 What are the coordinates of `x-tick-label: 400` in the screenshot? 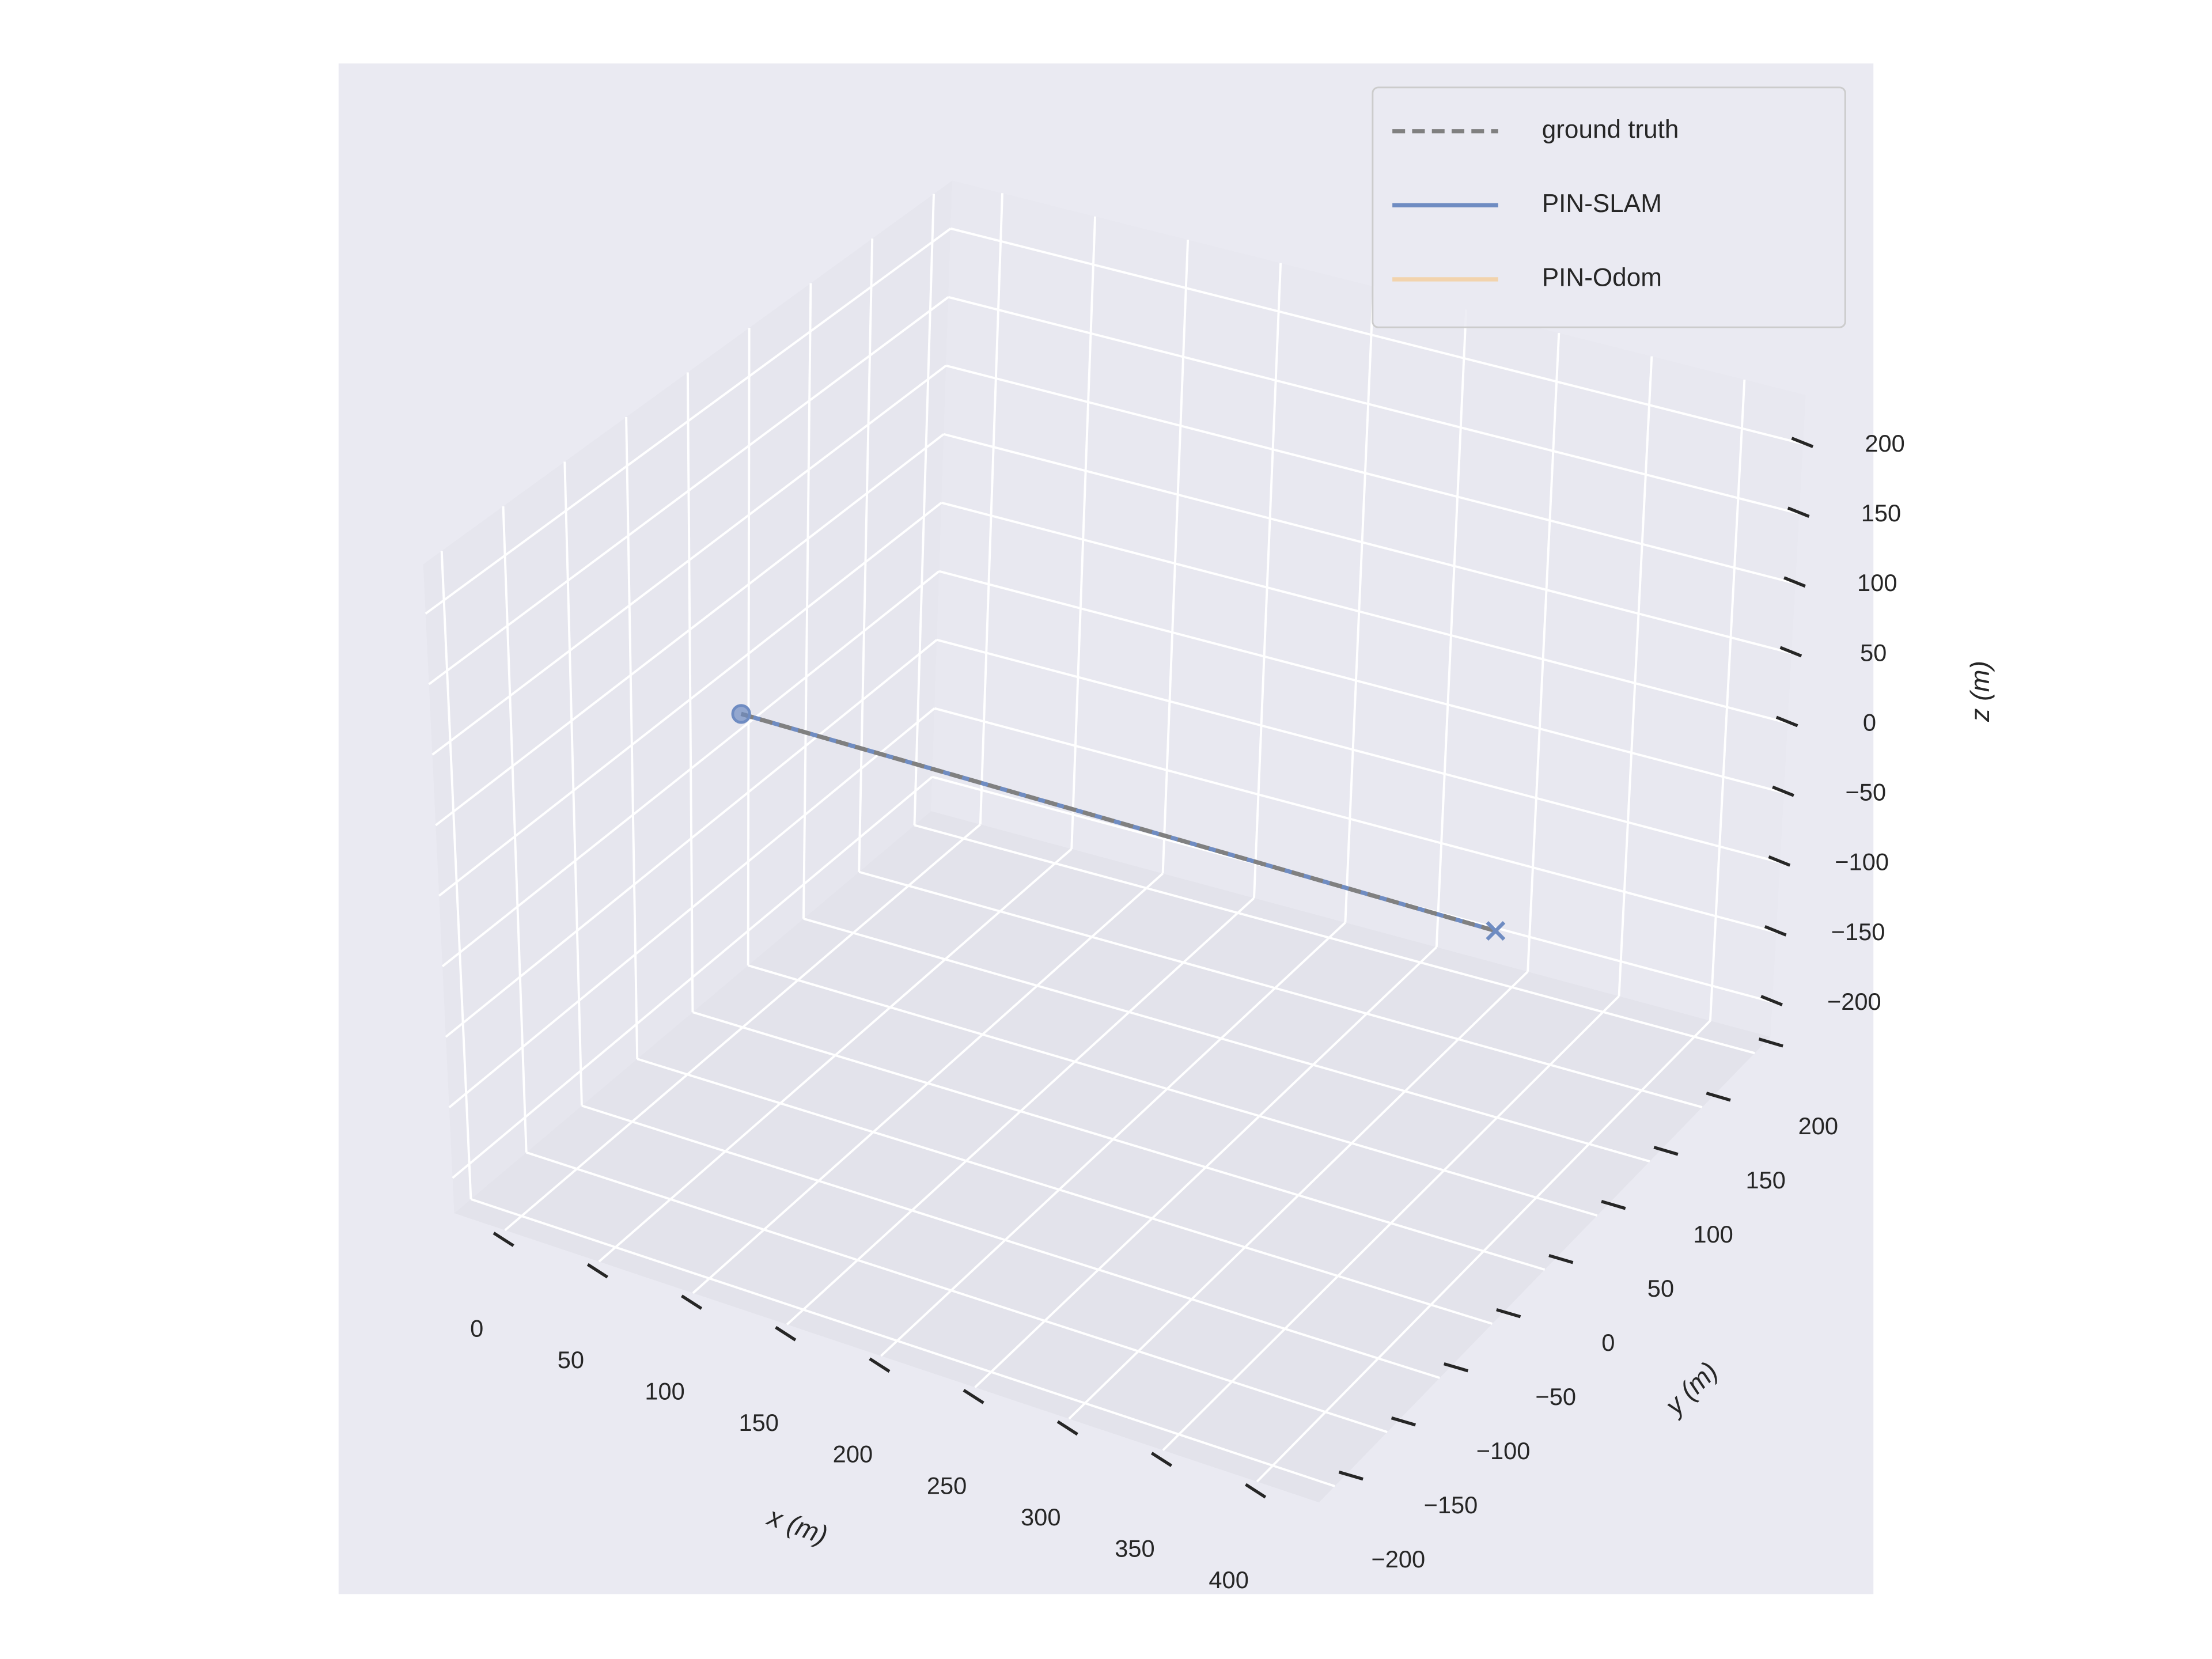 It's located at (1228, 1579).